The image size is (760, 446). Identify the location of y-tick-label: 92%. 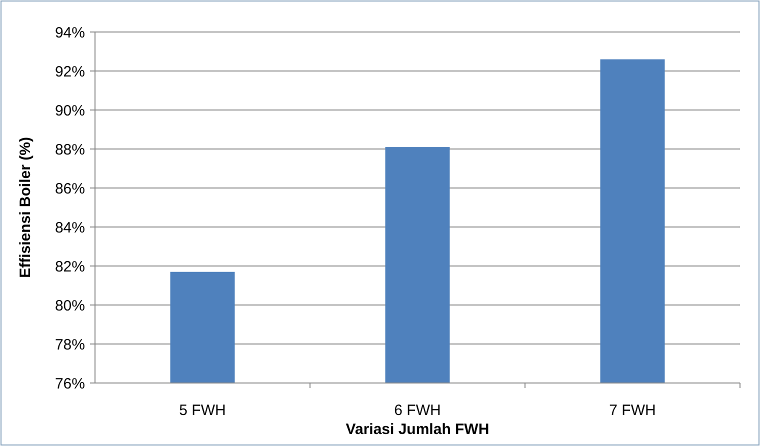
(69, 71).